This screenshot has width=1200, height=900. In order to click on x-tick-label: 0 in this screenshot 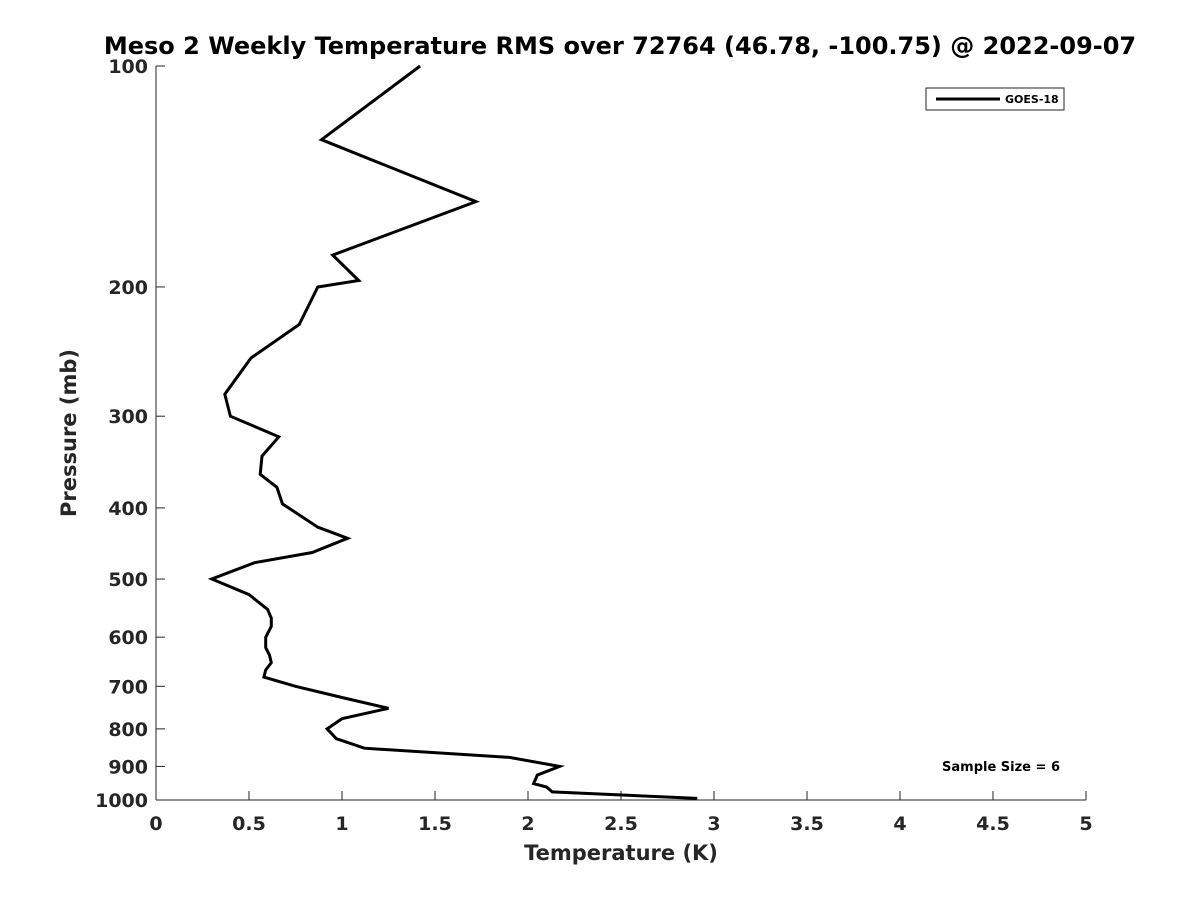, I will do `click(155, 824)`.